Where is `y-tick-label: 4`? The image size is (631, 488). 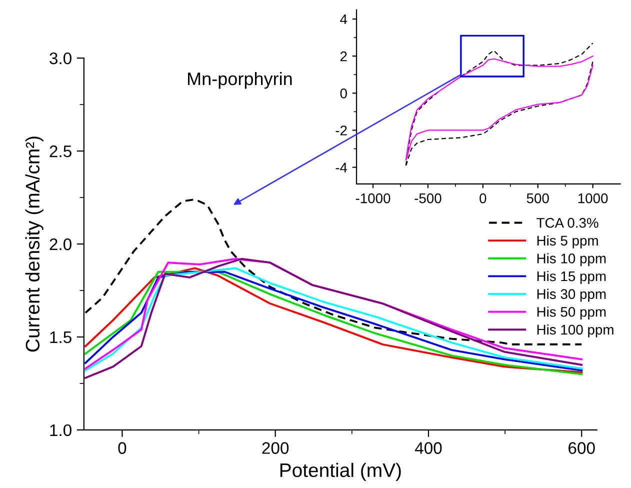
y-tick-label: 4 is located at coordinates (344, 19).